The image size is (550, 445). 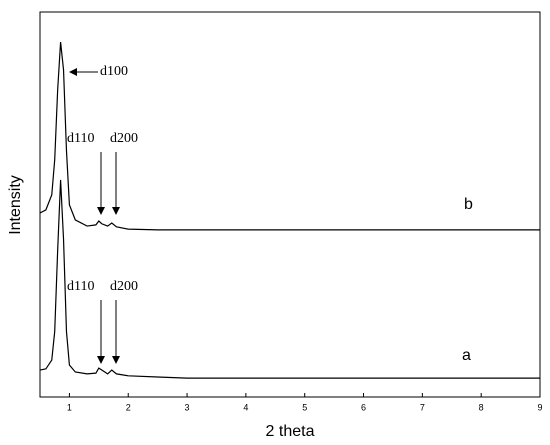 What do you see at coordinates (187, 407) in the screenshot?
I see `x-tick-label: 3` at bounding box center [187, 407].